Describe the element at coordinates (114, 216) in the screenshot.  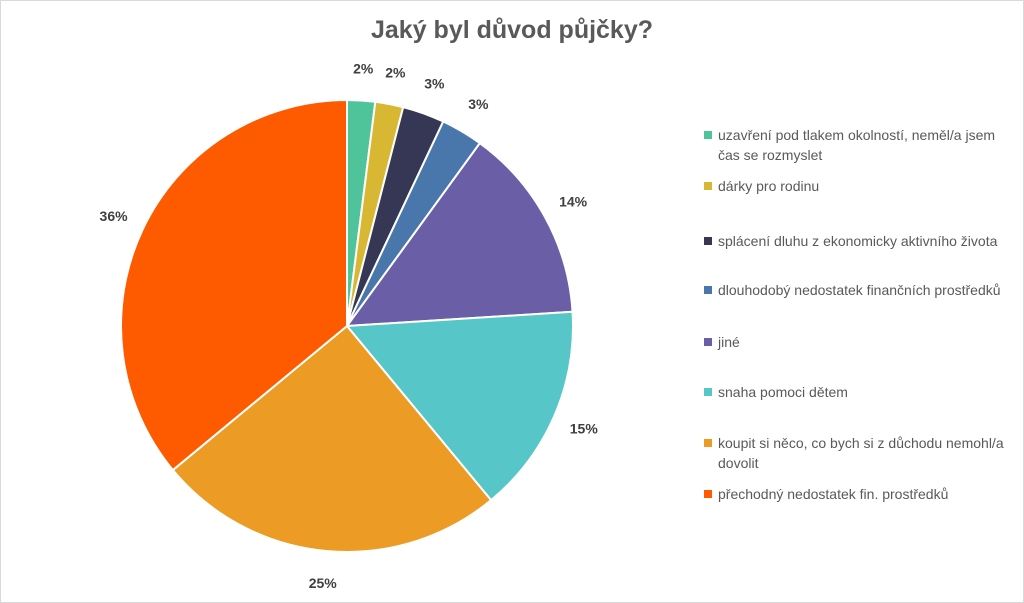
I see `data-label-prechodny-nedostatek-fin-prostredku: 36%` at that location.